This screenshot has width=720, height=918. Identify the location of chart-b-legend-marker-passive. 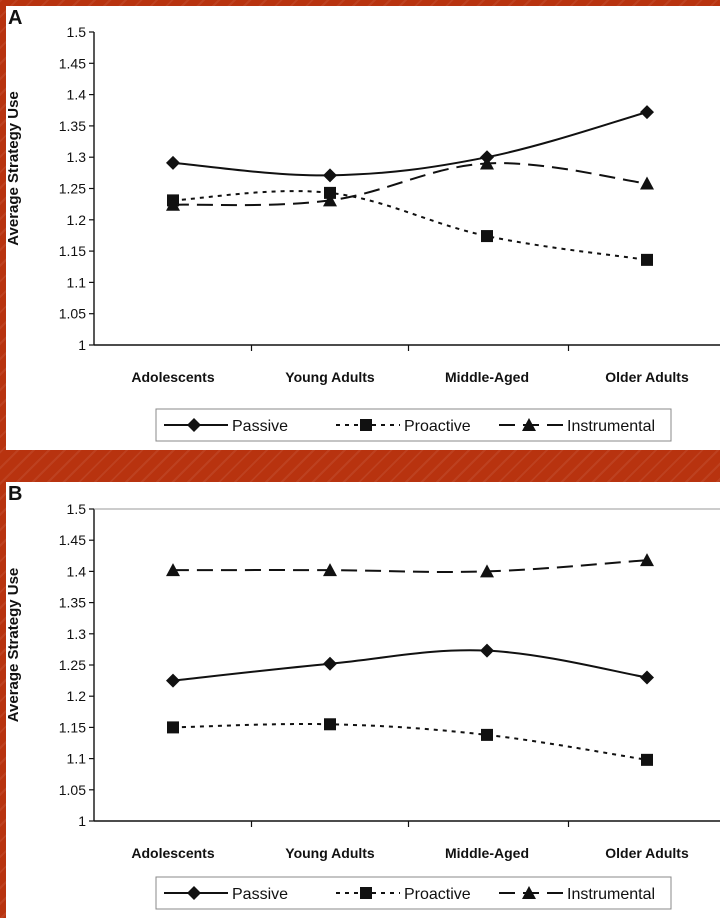
(194, 893).